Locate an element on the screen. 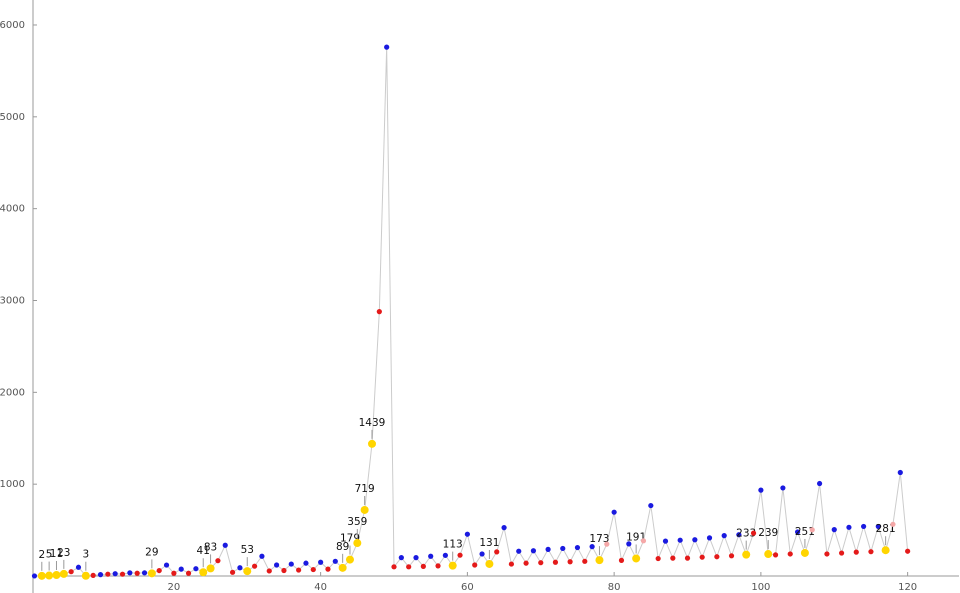  x-tick-label: 40 is located at coordinates (320, 587).